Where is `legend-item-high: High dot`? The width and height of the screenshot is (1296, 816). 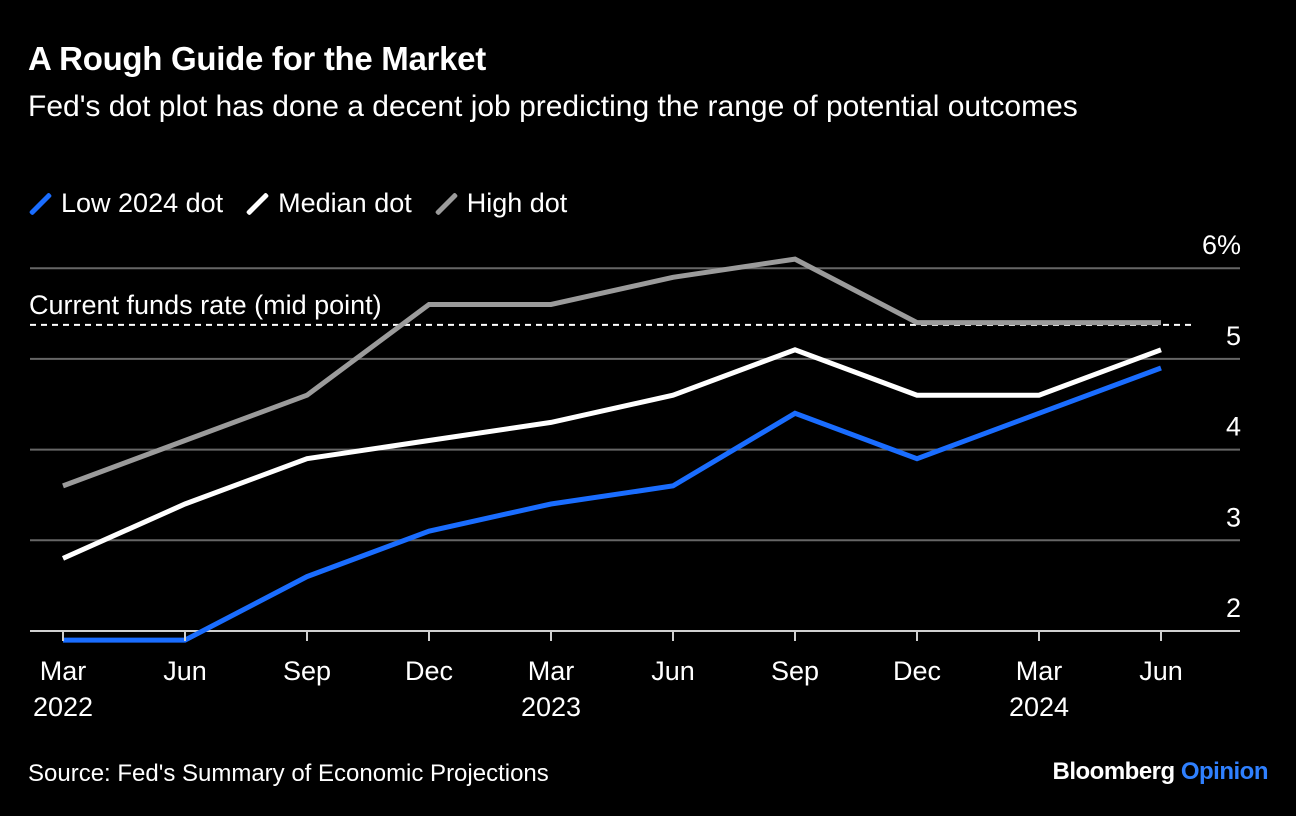
legend-item-high: High dot is located at coordinates (501, 203).